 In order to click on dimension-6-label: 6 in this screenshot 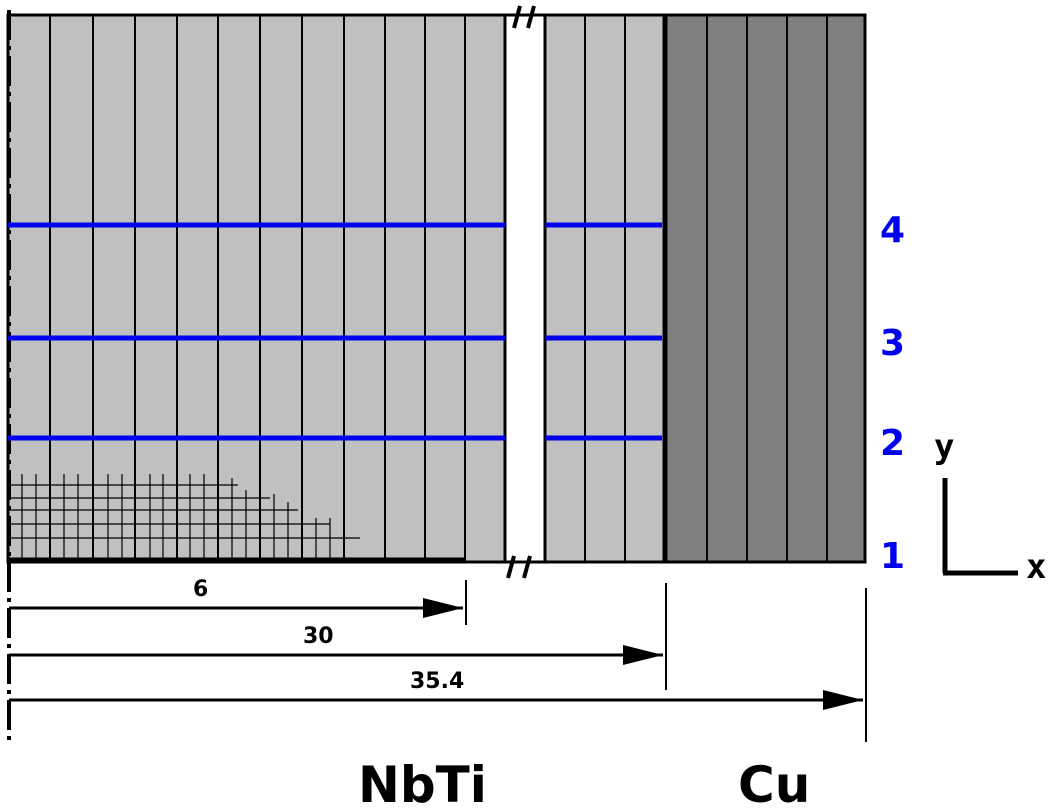, I will do `click(200, 589)`.